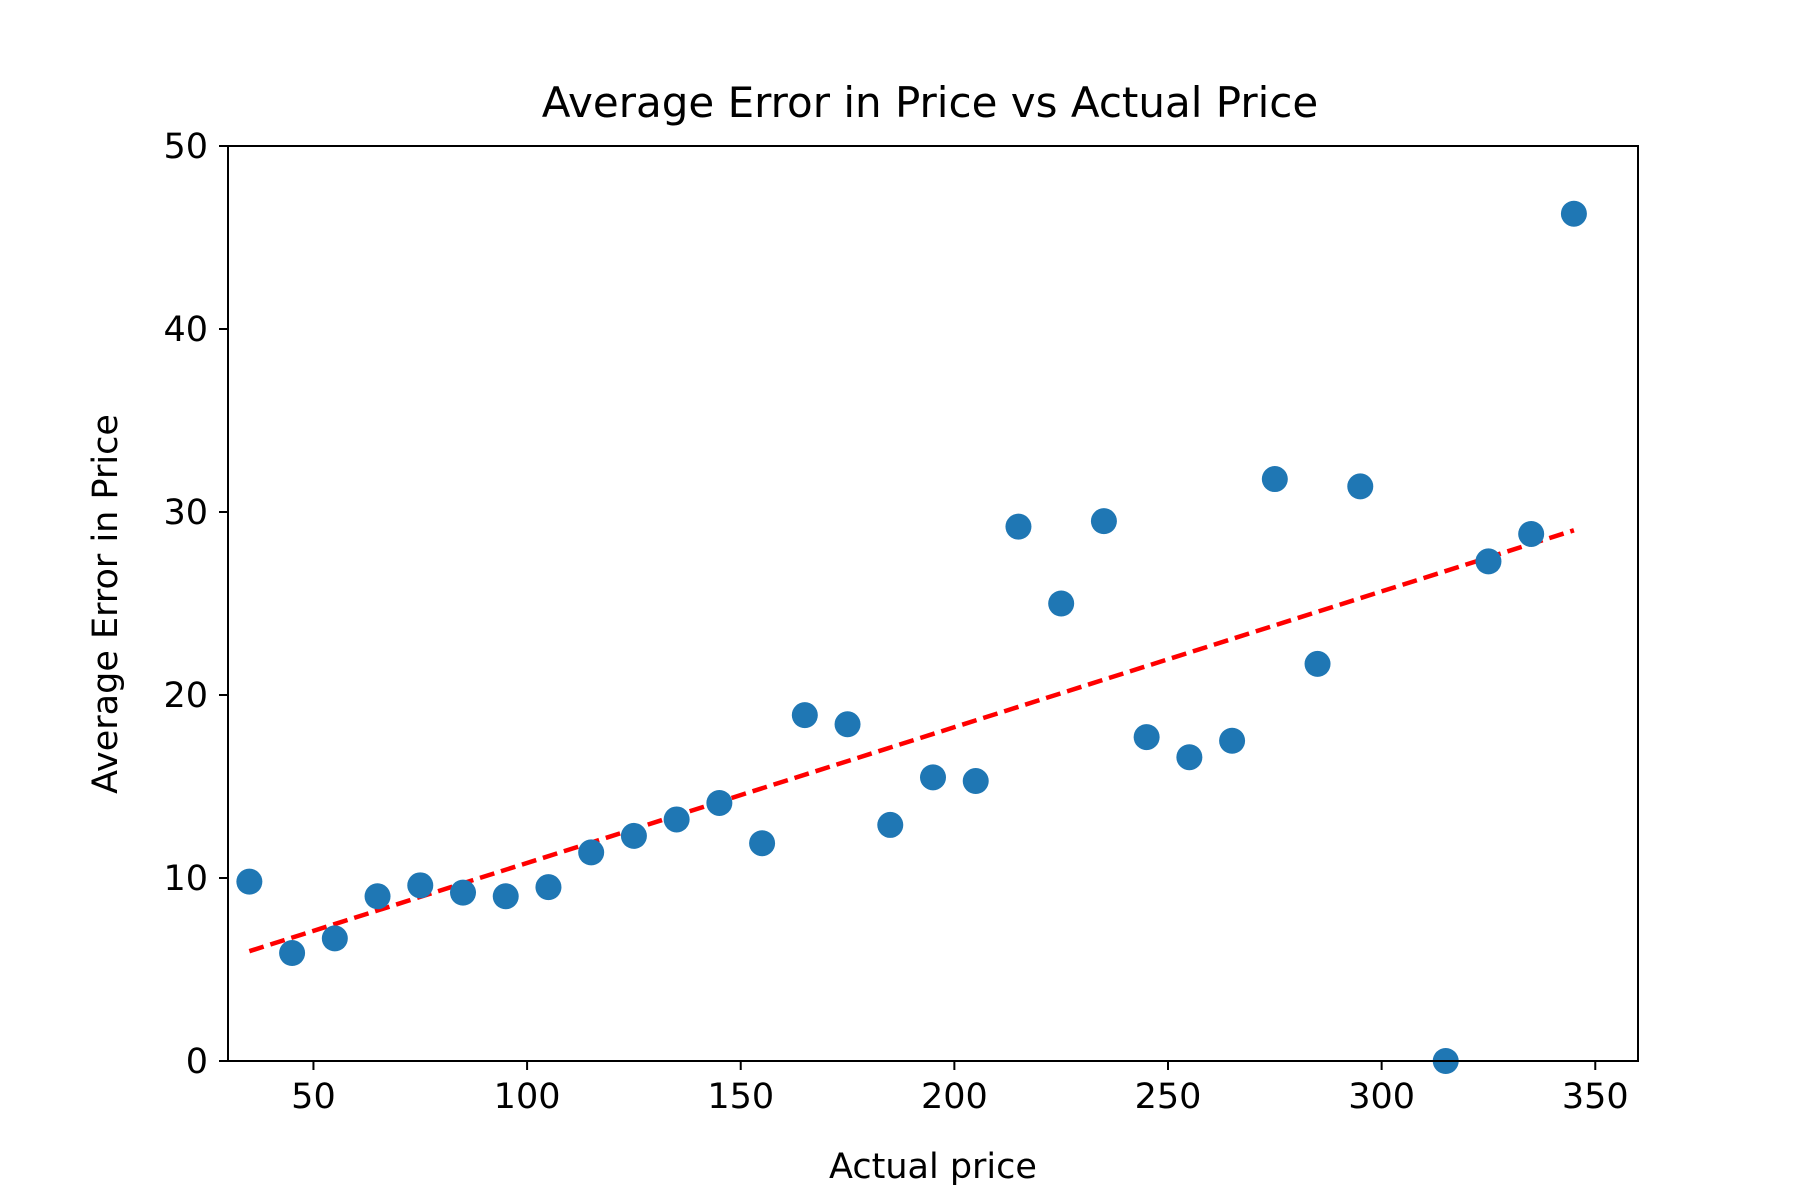 Image resolution: width=1800 pixels, height=1204 pixels. Describe the element at coordinates (527, 1097) in the screenshot. I see `x-tick-label: 100` at that location.